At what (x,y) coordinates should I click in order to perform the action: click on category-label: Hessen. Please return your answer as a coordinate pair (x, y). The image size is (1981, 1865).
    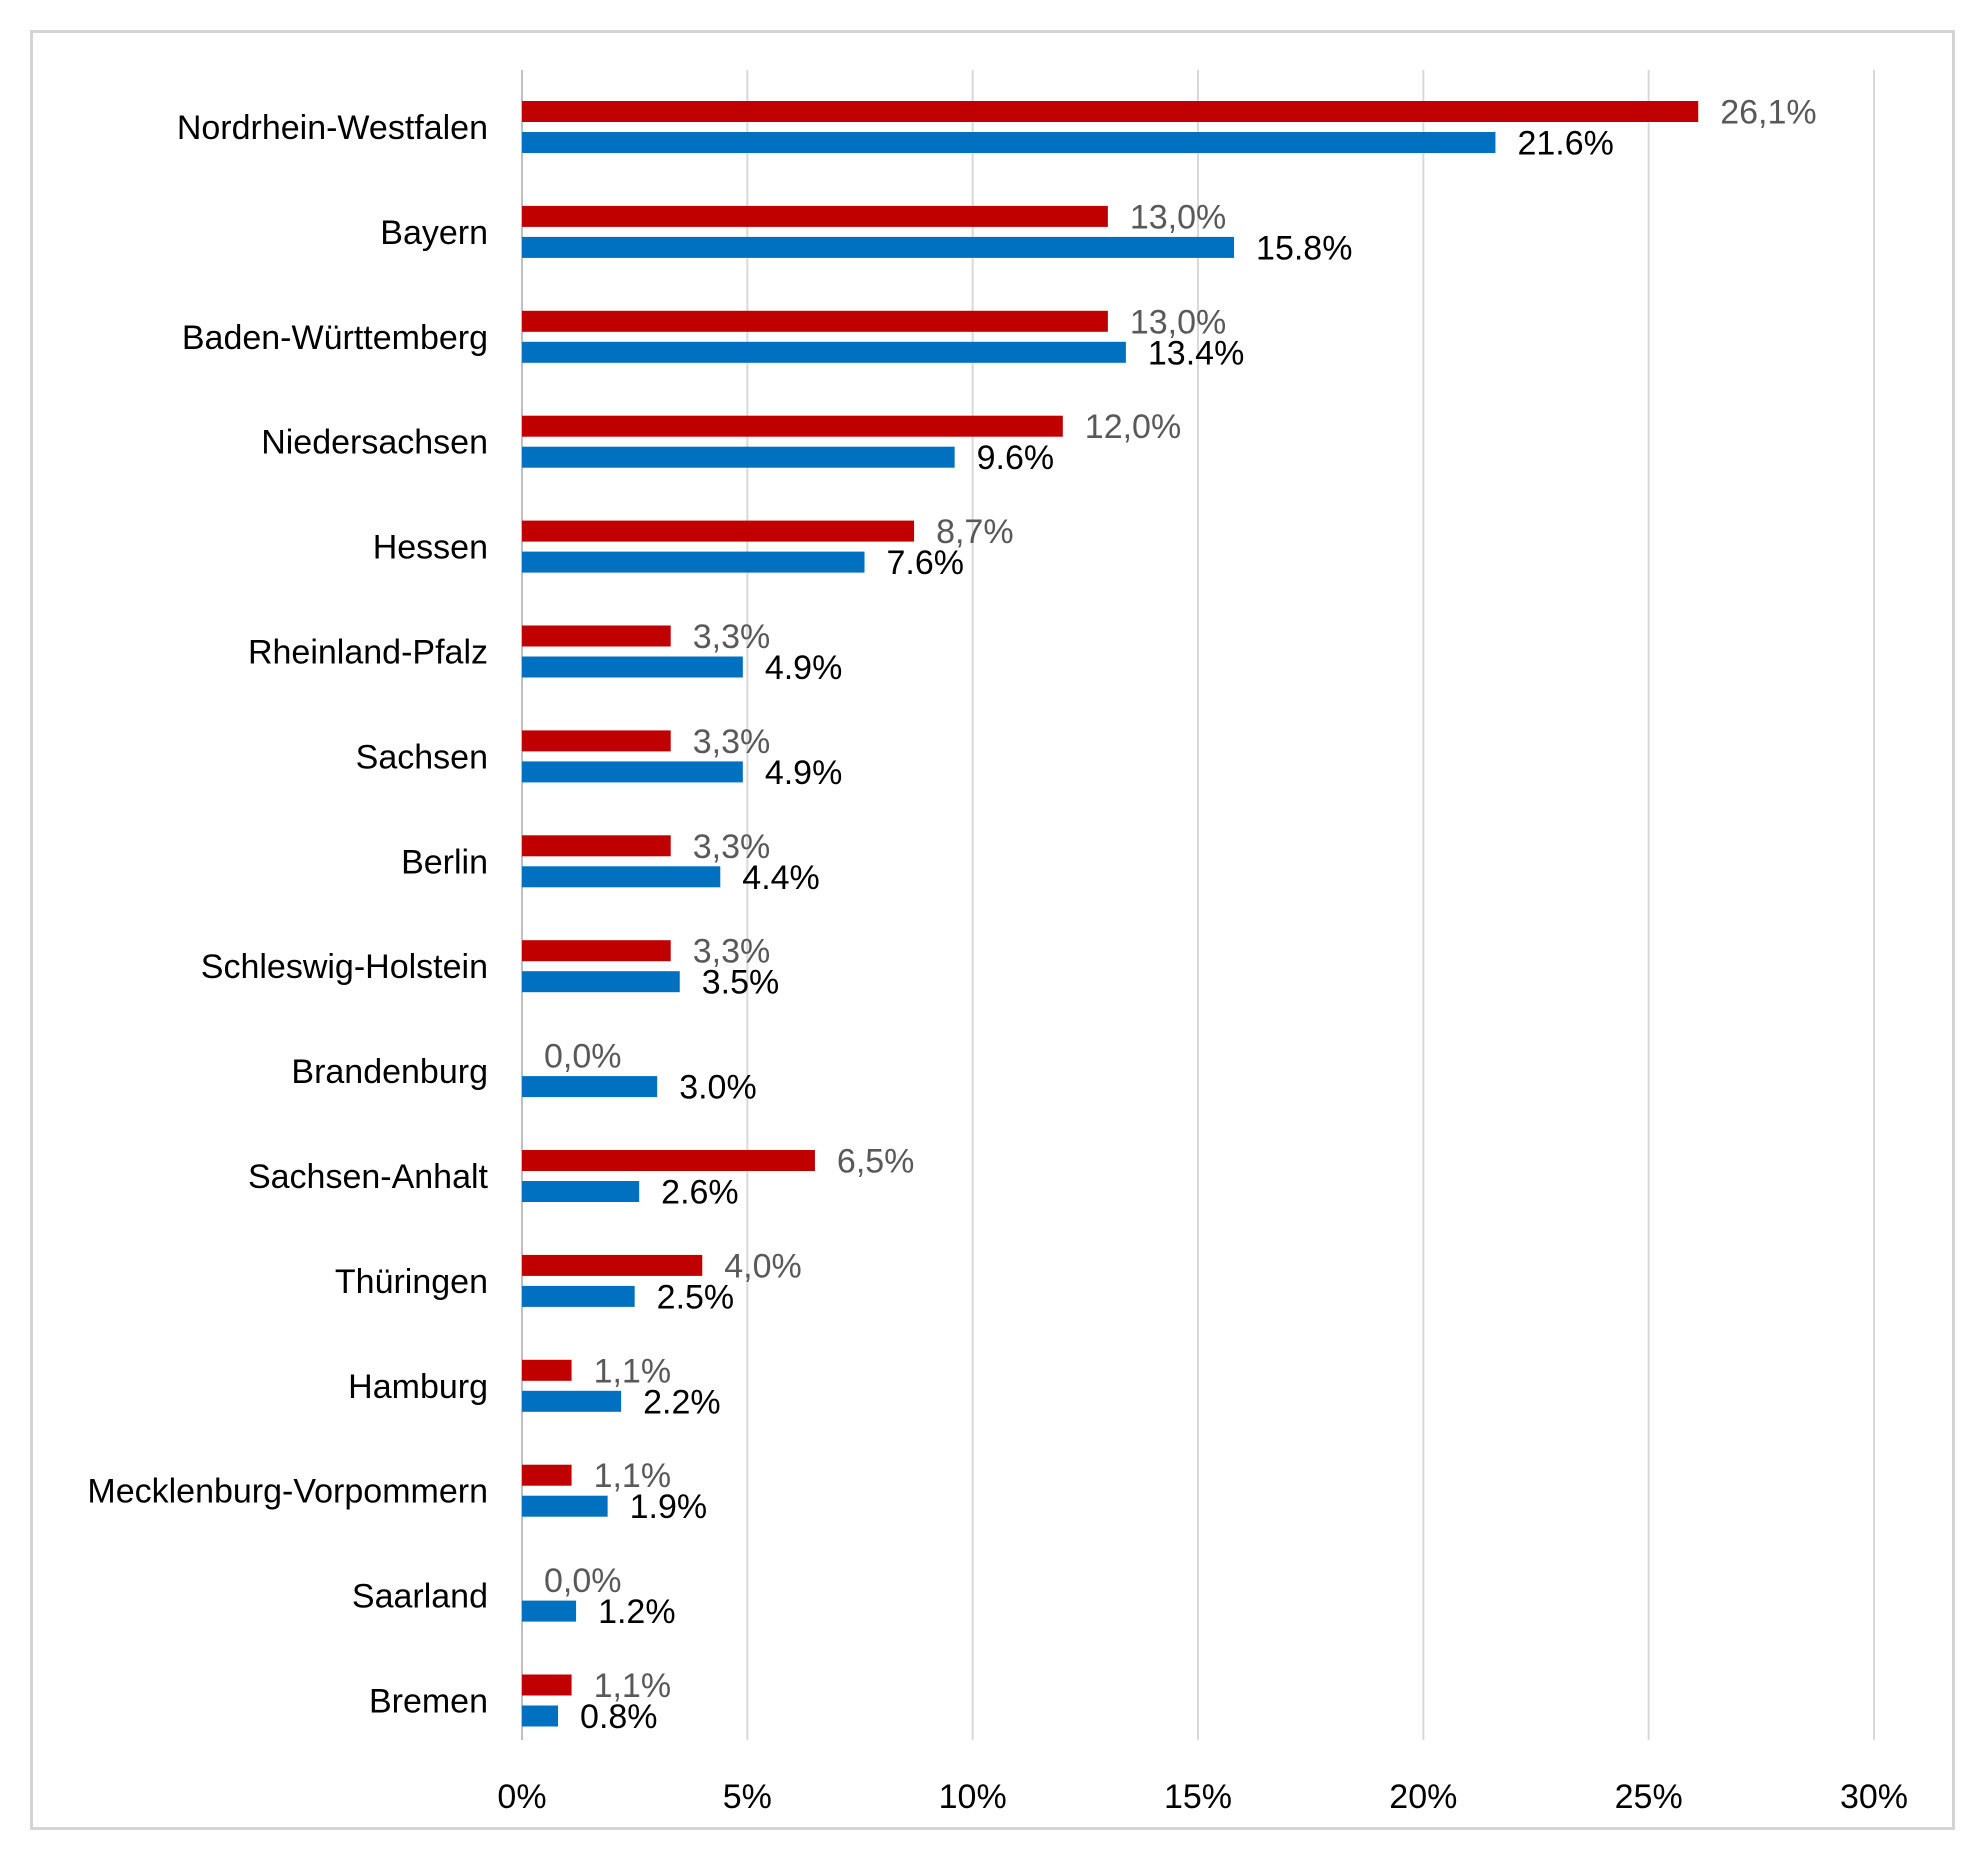
    Looking at the image, I should click on (430, 548).